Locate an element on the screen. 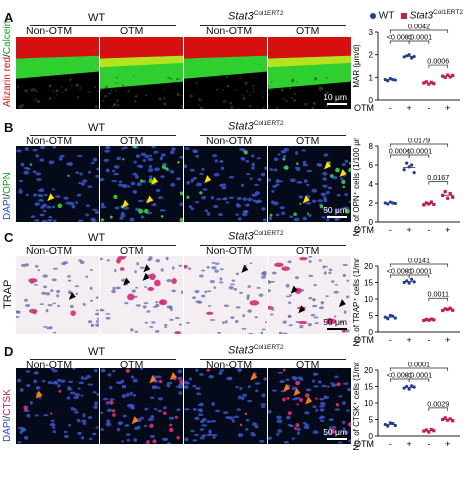 The height and width of the screenshot is (479, 474). stain-label: Alizarin red/Calcein is located at coordinates (7, 63).